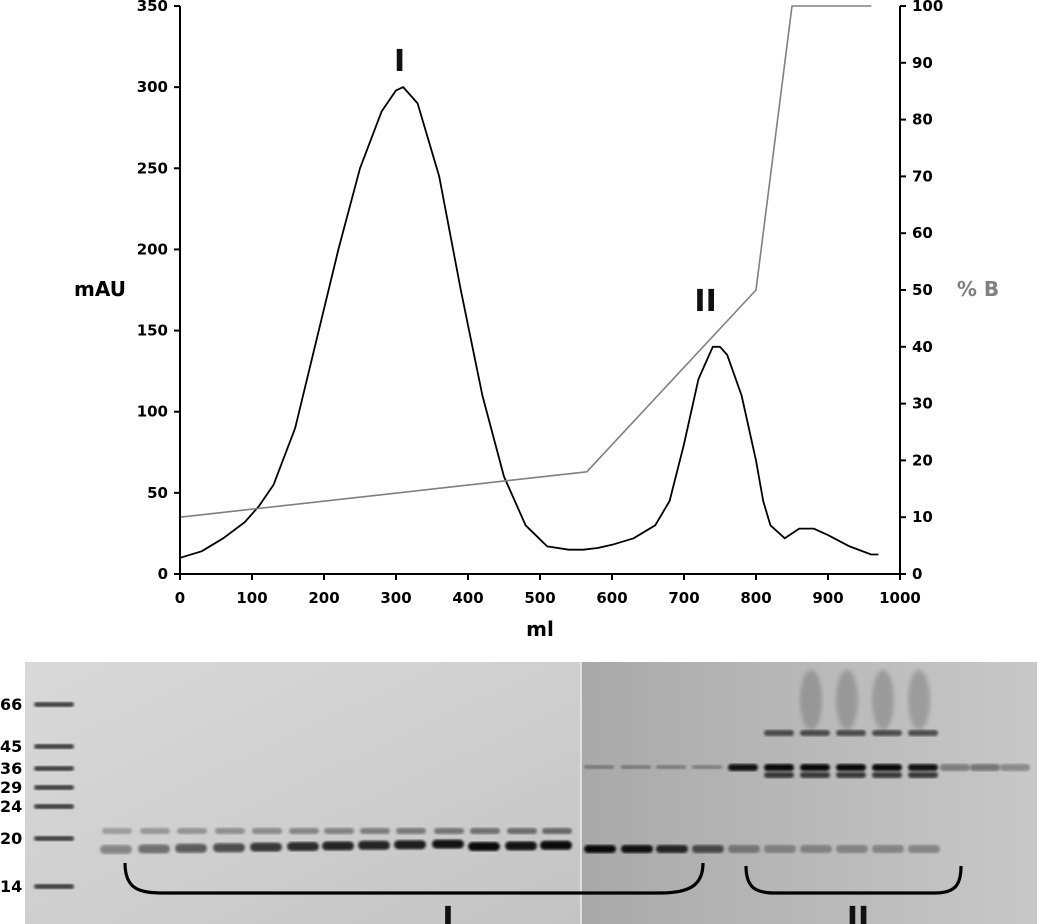  I want to click on marker-label-66: 66, so click(11, 704).